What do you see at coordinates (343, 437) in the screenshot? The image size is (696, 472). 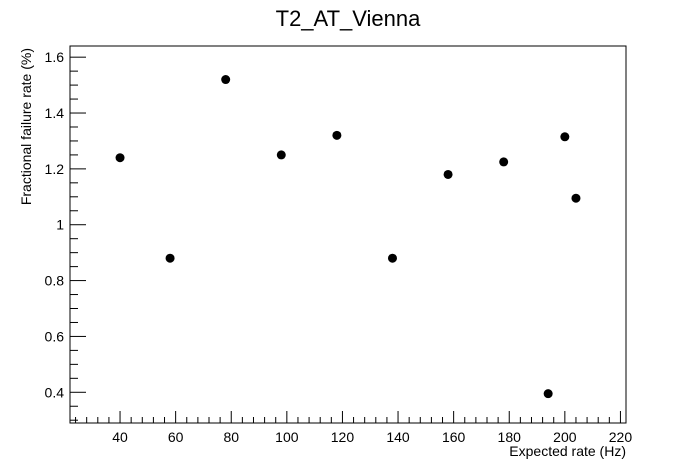 I see `x-tick-label: 120` at bounding box center [343, 437].